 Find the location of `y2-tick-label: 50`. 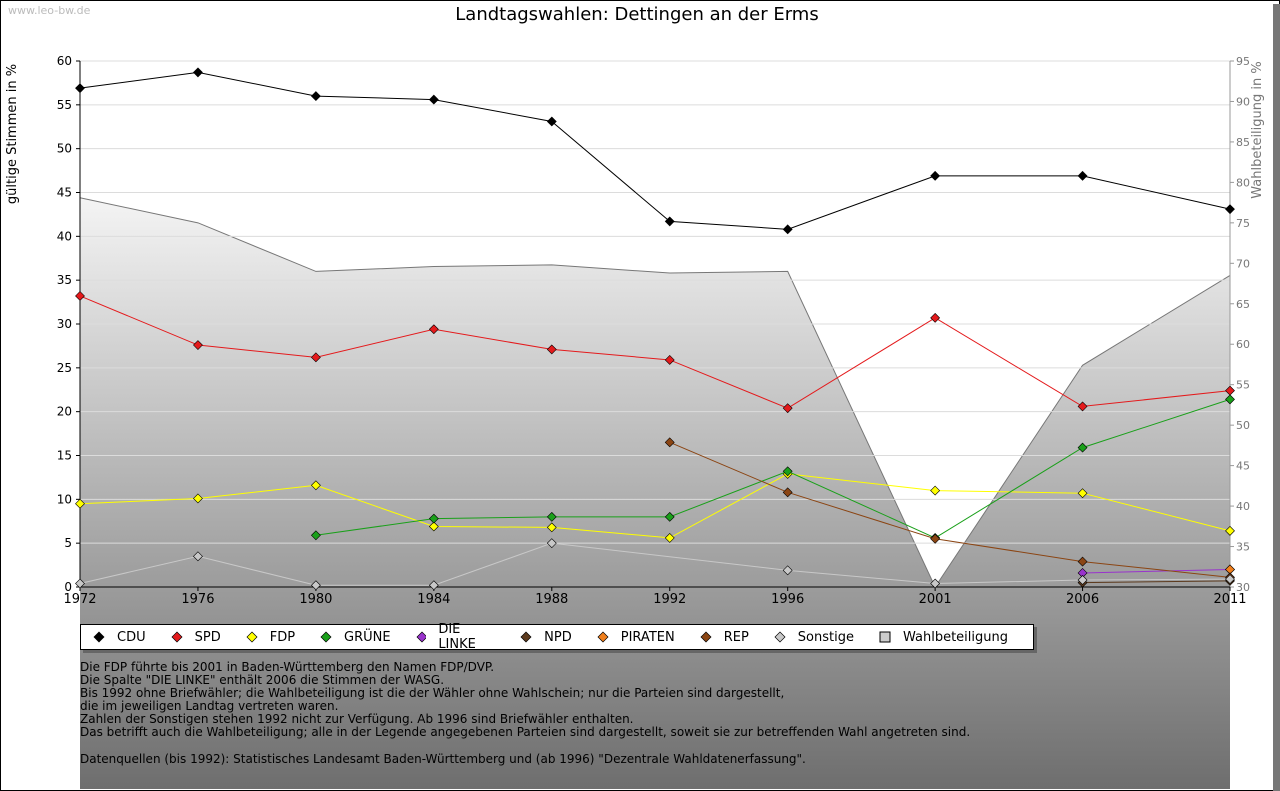

y2-tick-label: 50 is located at coordinates (1243, 425).